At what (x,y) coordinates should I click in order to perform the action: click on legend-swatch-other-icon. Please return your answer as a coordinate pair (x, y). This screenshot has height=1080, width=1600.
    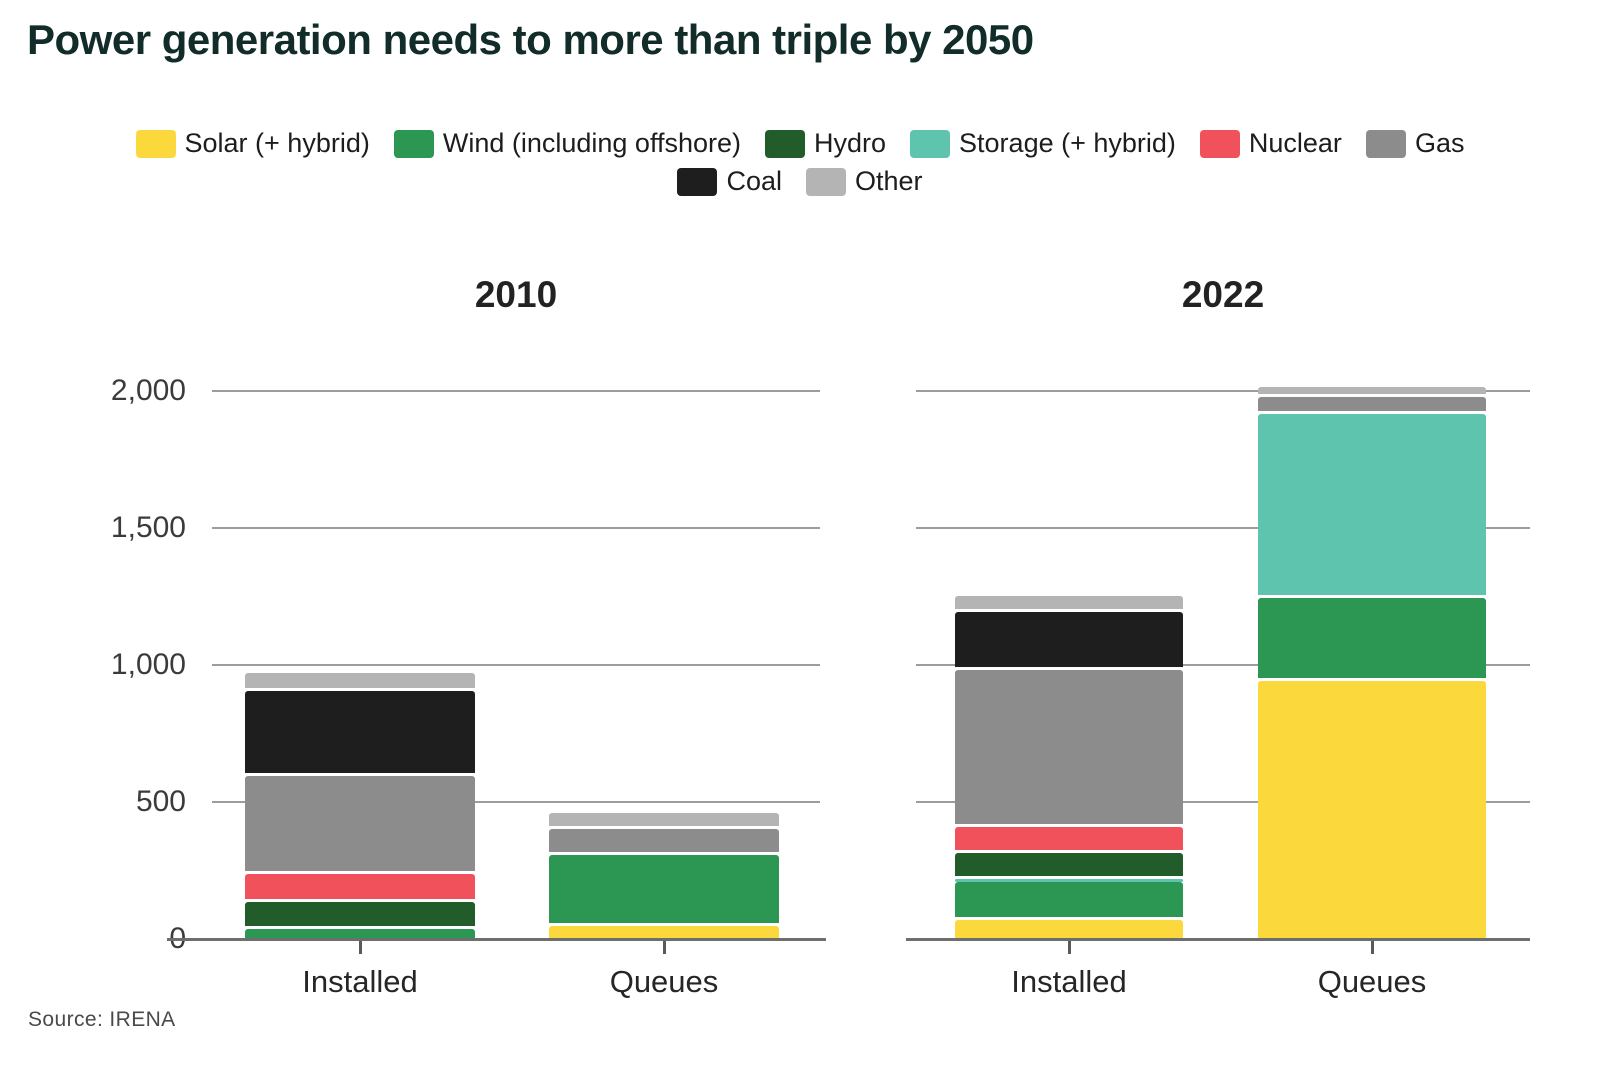
    Looking at the image, I should click on (826, 181).